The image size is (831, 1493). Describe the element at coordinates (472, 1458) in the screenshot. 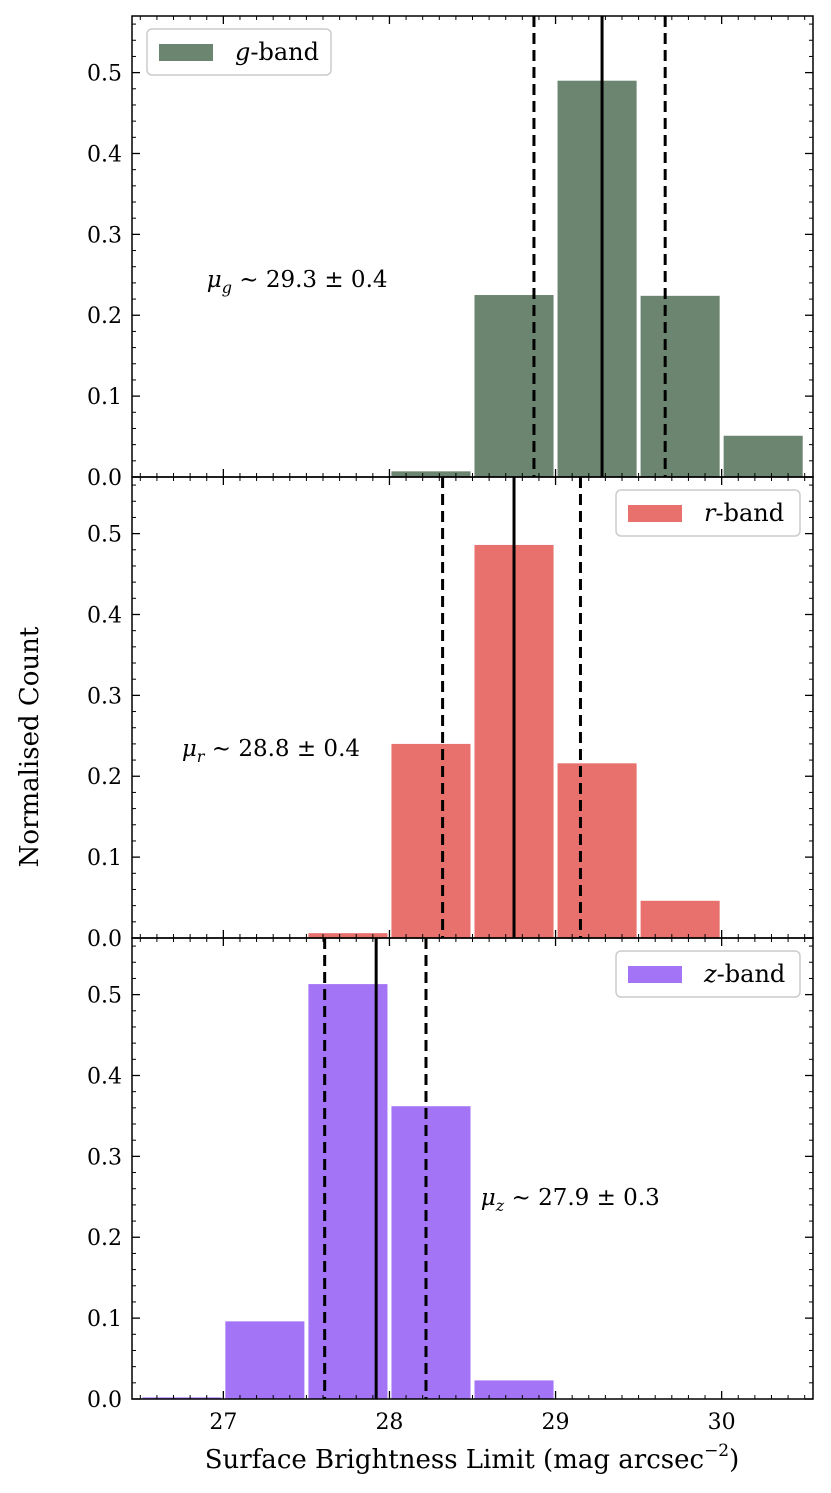

I see `x-axis-label: Surface Brightness Limit (mag arcsec−2)` at that location.